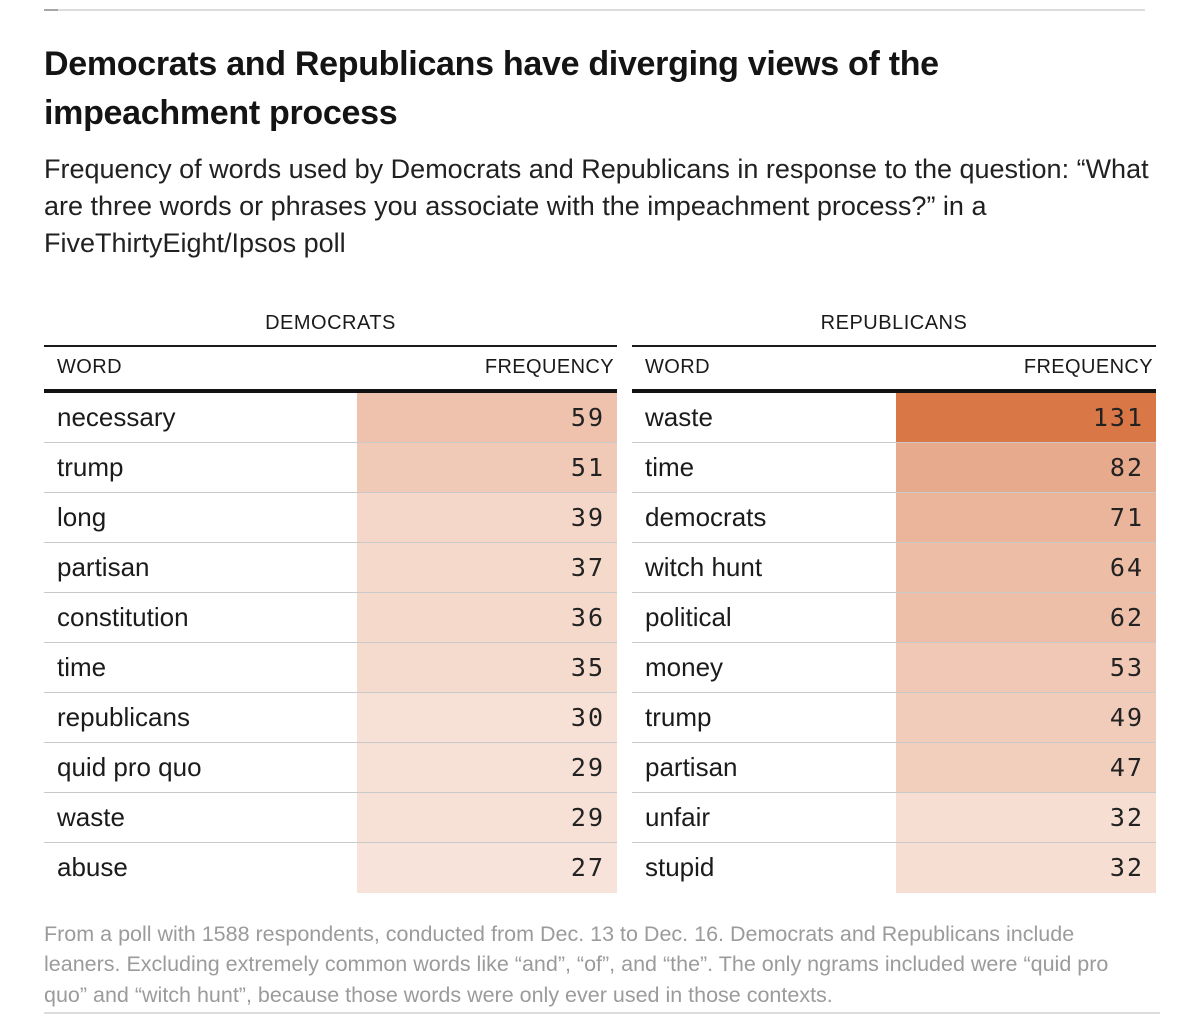 Image resolution: width=1200 pixels, height=1021 pixels. Describe the element at coordinates (894, 667) in the screenshot. I see `table-row: money 53` at that location.